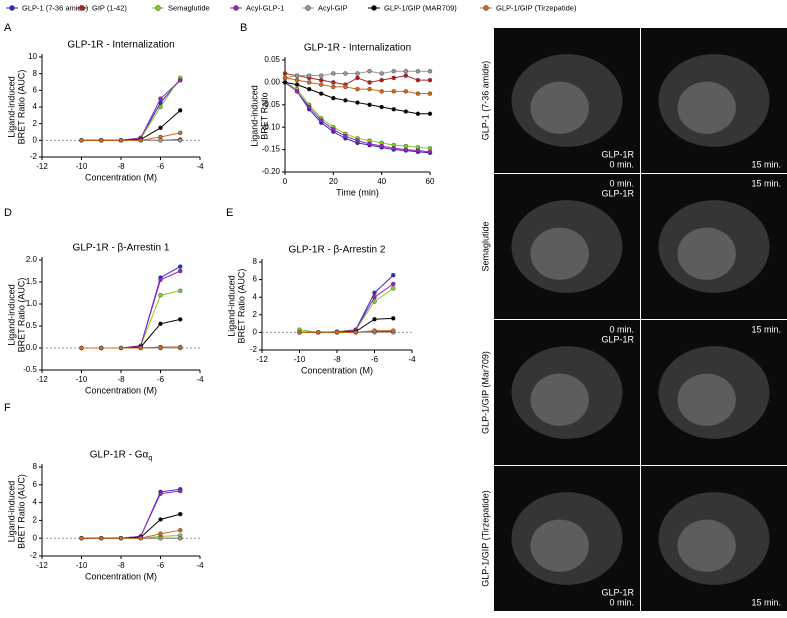 This screenshot has height=618, width=787. I want to click on y-tick-label: -0.05, so click(271, 104).